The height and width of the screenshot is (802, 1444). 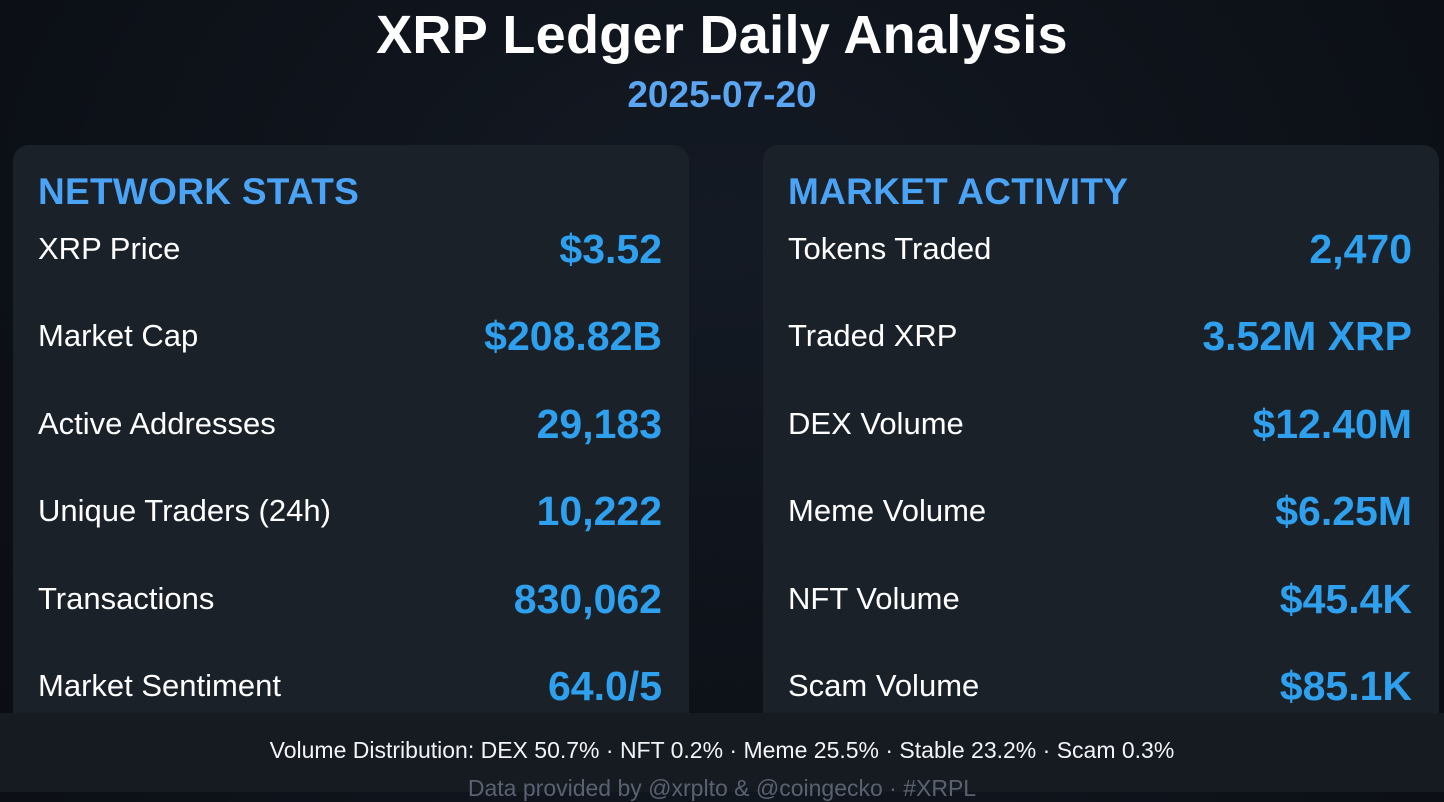 What do you see at coordinates (884, 685) in the screenshot?
I see `activity-label: Scam Volume` at bounding box center [884, 685].